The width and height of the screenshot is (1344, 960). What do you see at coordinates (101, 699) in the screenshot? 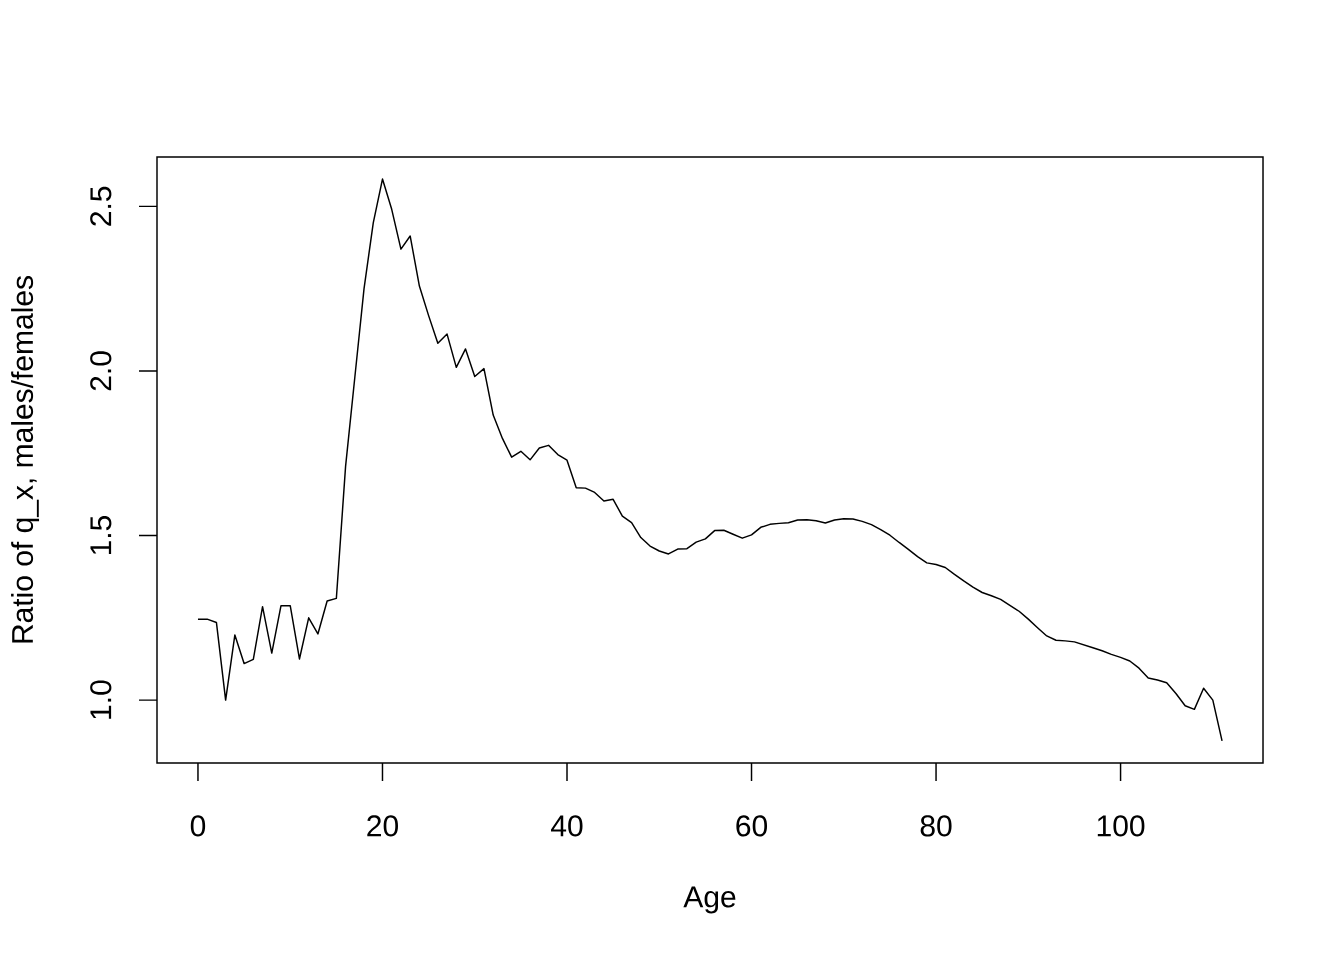
I see `y-tick-label: 1.0` at bounding box center [101, 699].